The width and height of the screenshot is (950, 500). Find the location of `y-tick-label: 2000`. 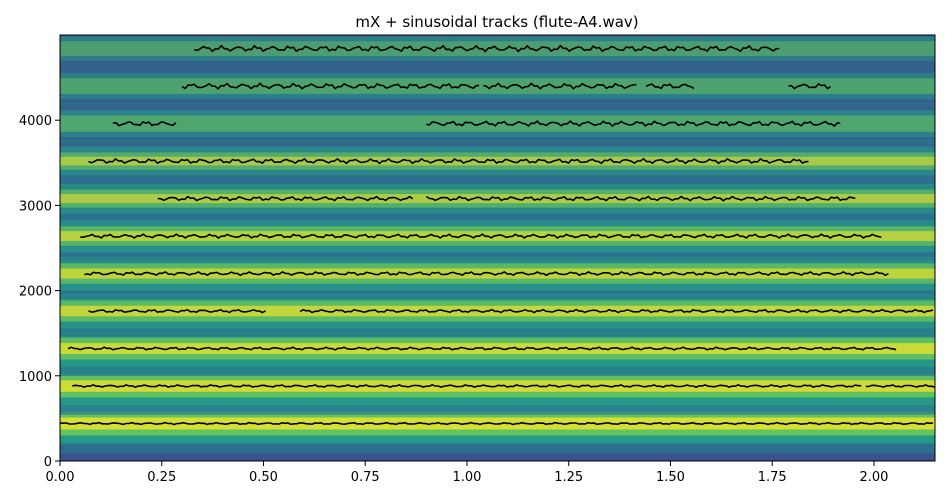

y-tick-label: 2000 is located at coordinates (35, 292).